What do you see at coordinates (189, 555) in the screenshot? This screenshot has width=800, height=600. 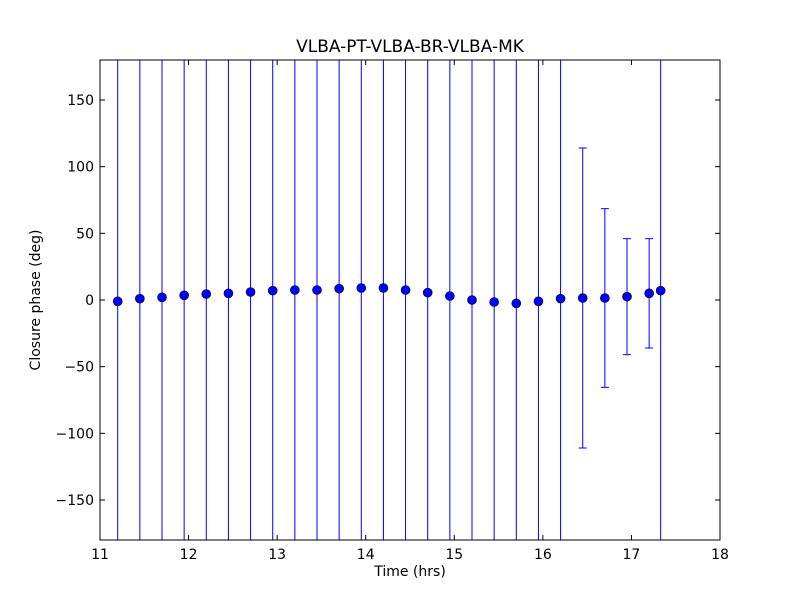 I see `x-tick-label: 12` at bounding box center [189, 555].